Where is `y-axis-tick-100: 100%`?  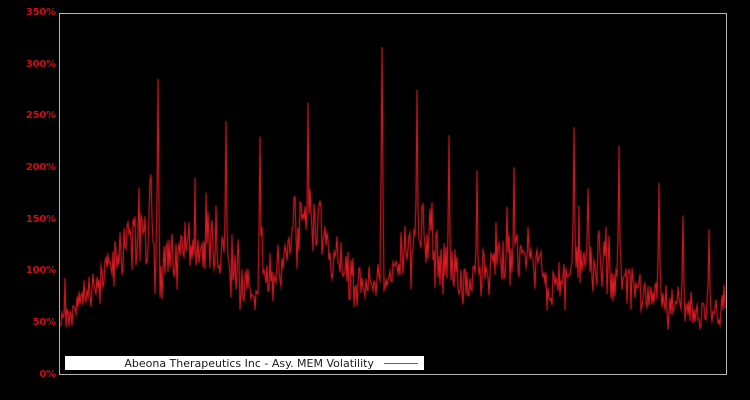 y-axis-tick-100: 100% is located at coordinates (40, 270).